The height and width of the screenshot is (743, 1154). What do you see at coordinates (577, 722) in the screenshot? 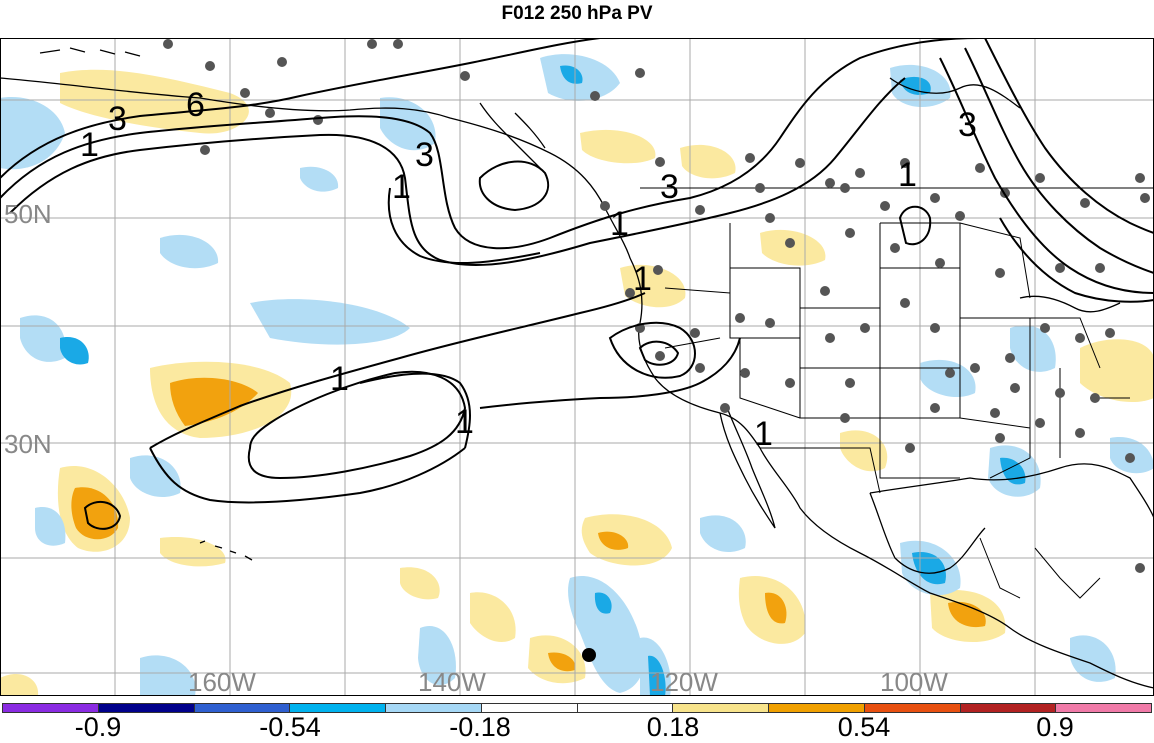
I see `colorbar: -0.9 -0.54 -0.18 0.18 0.54 0.9` at bounding box center [577, 722].